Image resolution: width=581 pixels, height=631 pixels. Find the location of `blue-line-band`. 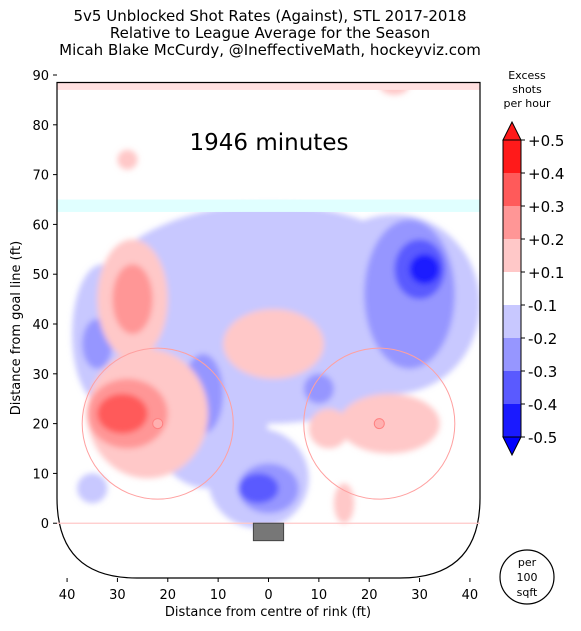

blue-line-band is located at coordinates (268, 205).